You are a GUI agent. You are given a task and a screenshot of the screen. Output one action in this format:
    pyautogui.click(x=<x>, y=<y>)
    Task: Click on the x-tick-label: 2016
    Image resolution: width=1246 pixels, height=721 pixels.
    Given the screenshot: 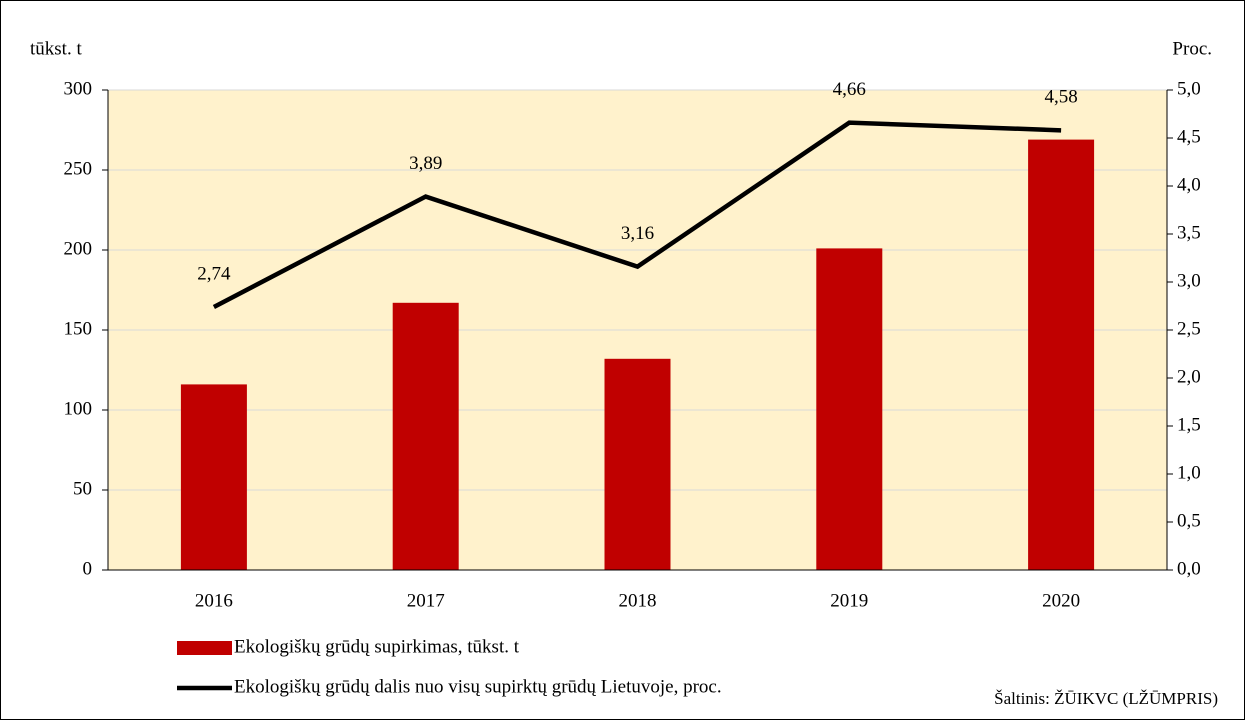 What is the action you would take?
    pyautogui.click(x=214, y=600)
    